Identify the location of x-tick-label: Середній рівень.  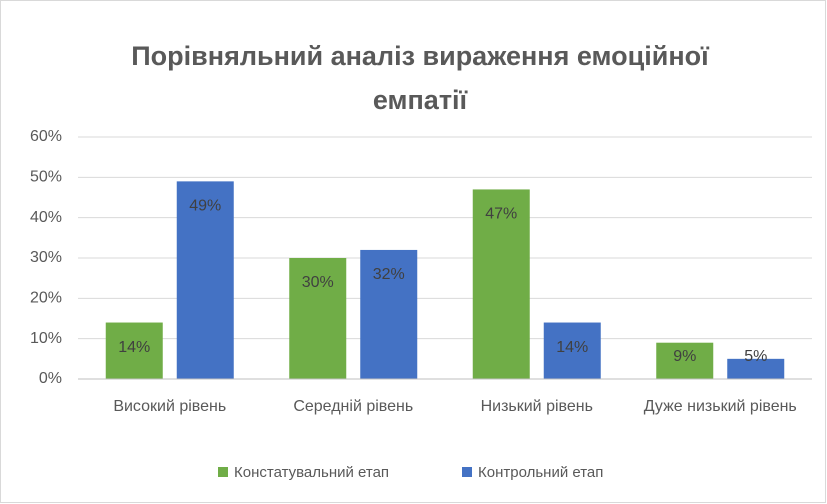
(353, 406).